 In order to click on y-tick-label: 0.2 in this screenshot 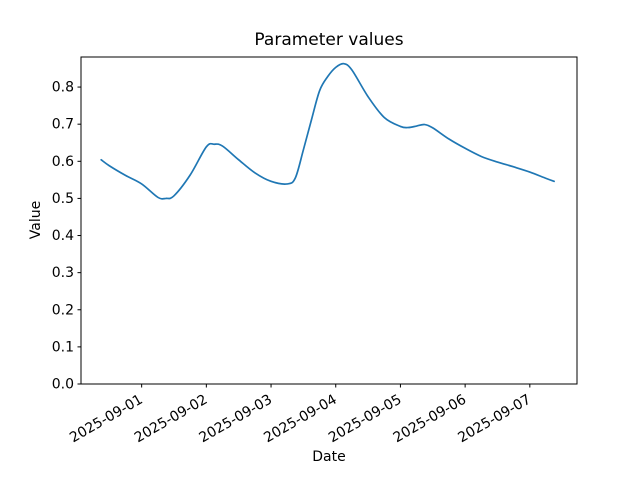, I will do `click(63, 310)`.